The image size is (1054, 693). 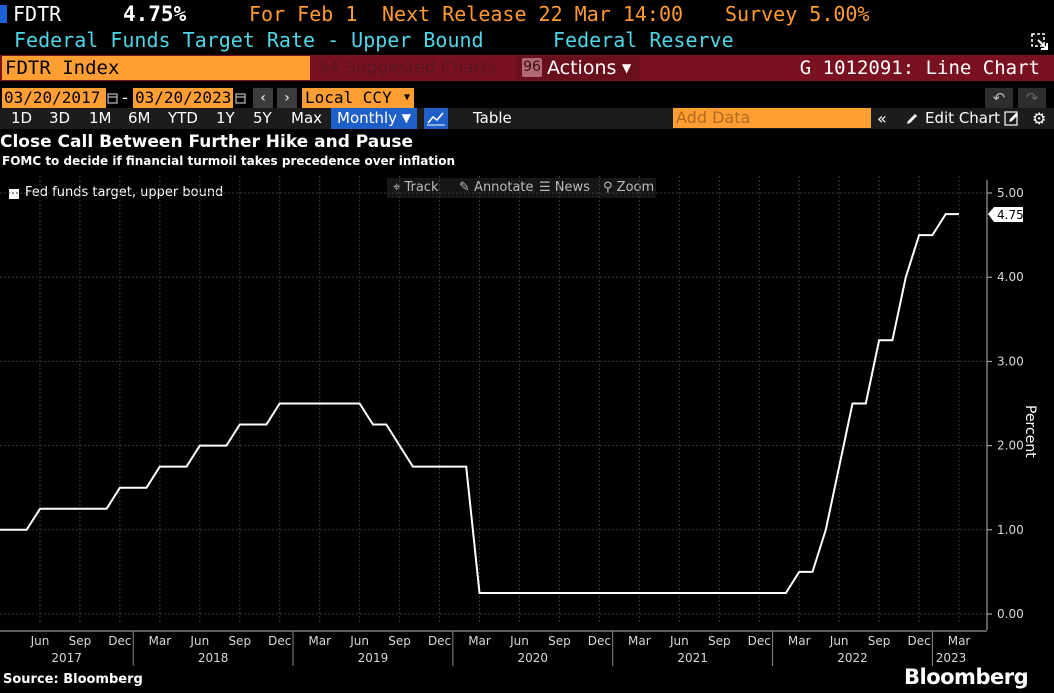 What do you see at coordinates (643, 40) in the screenshot?
I see `source-organization: Federal Reserve` at bounding box center [643, 40].